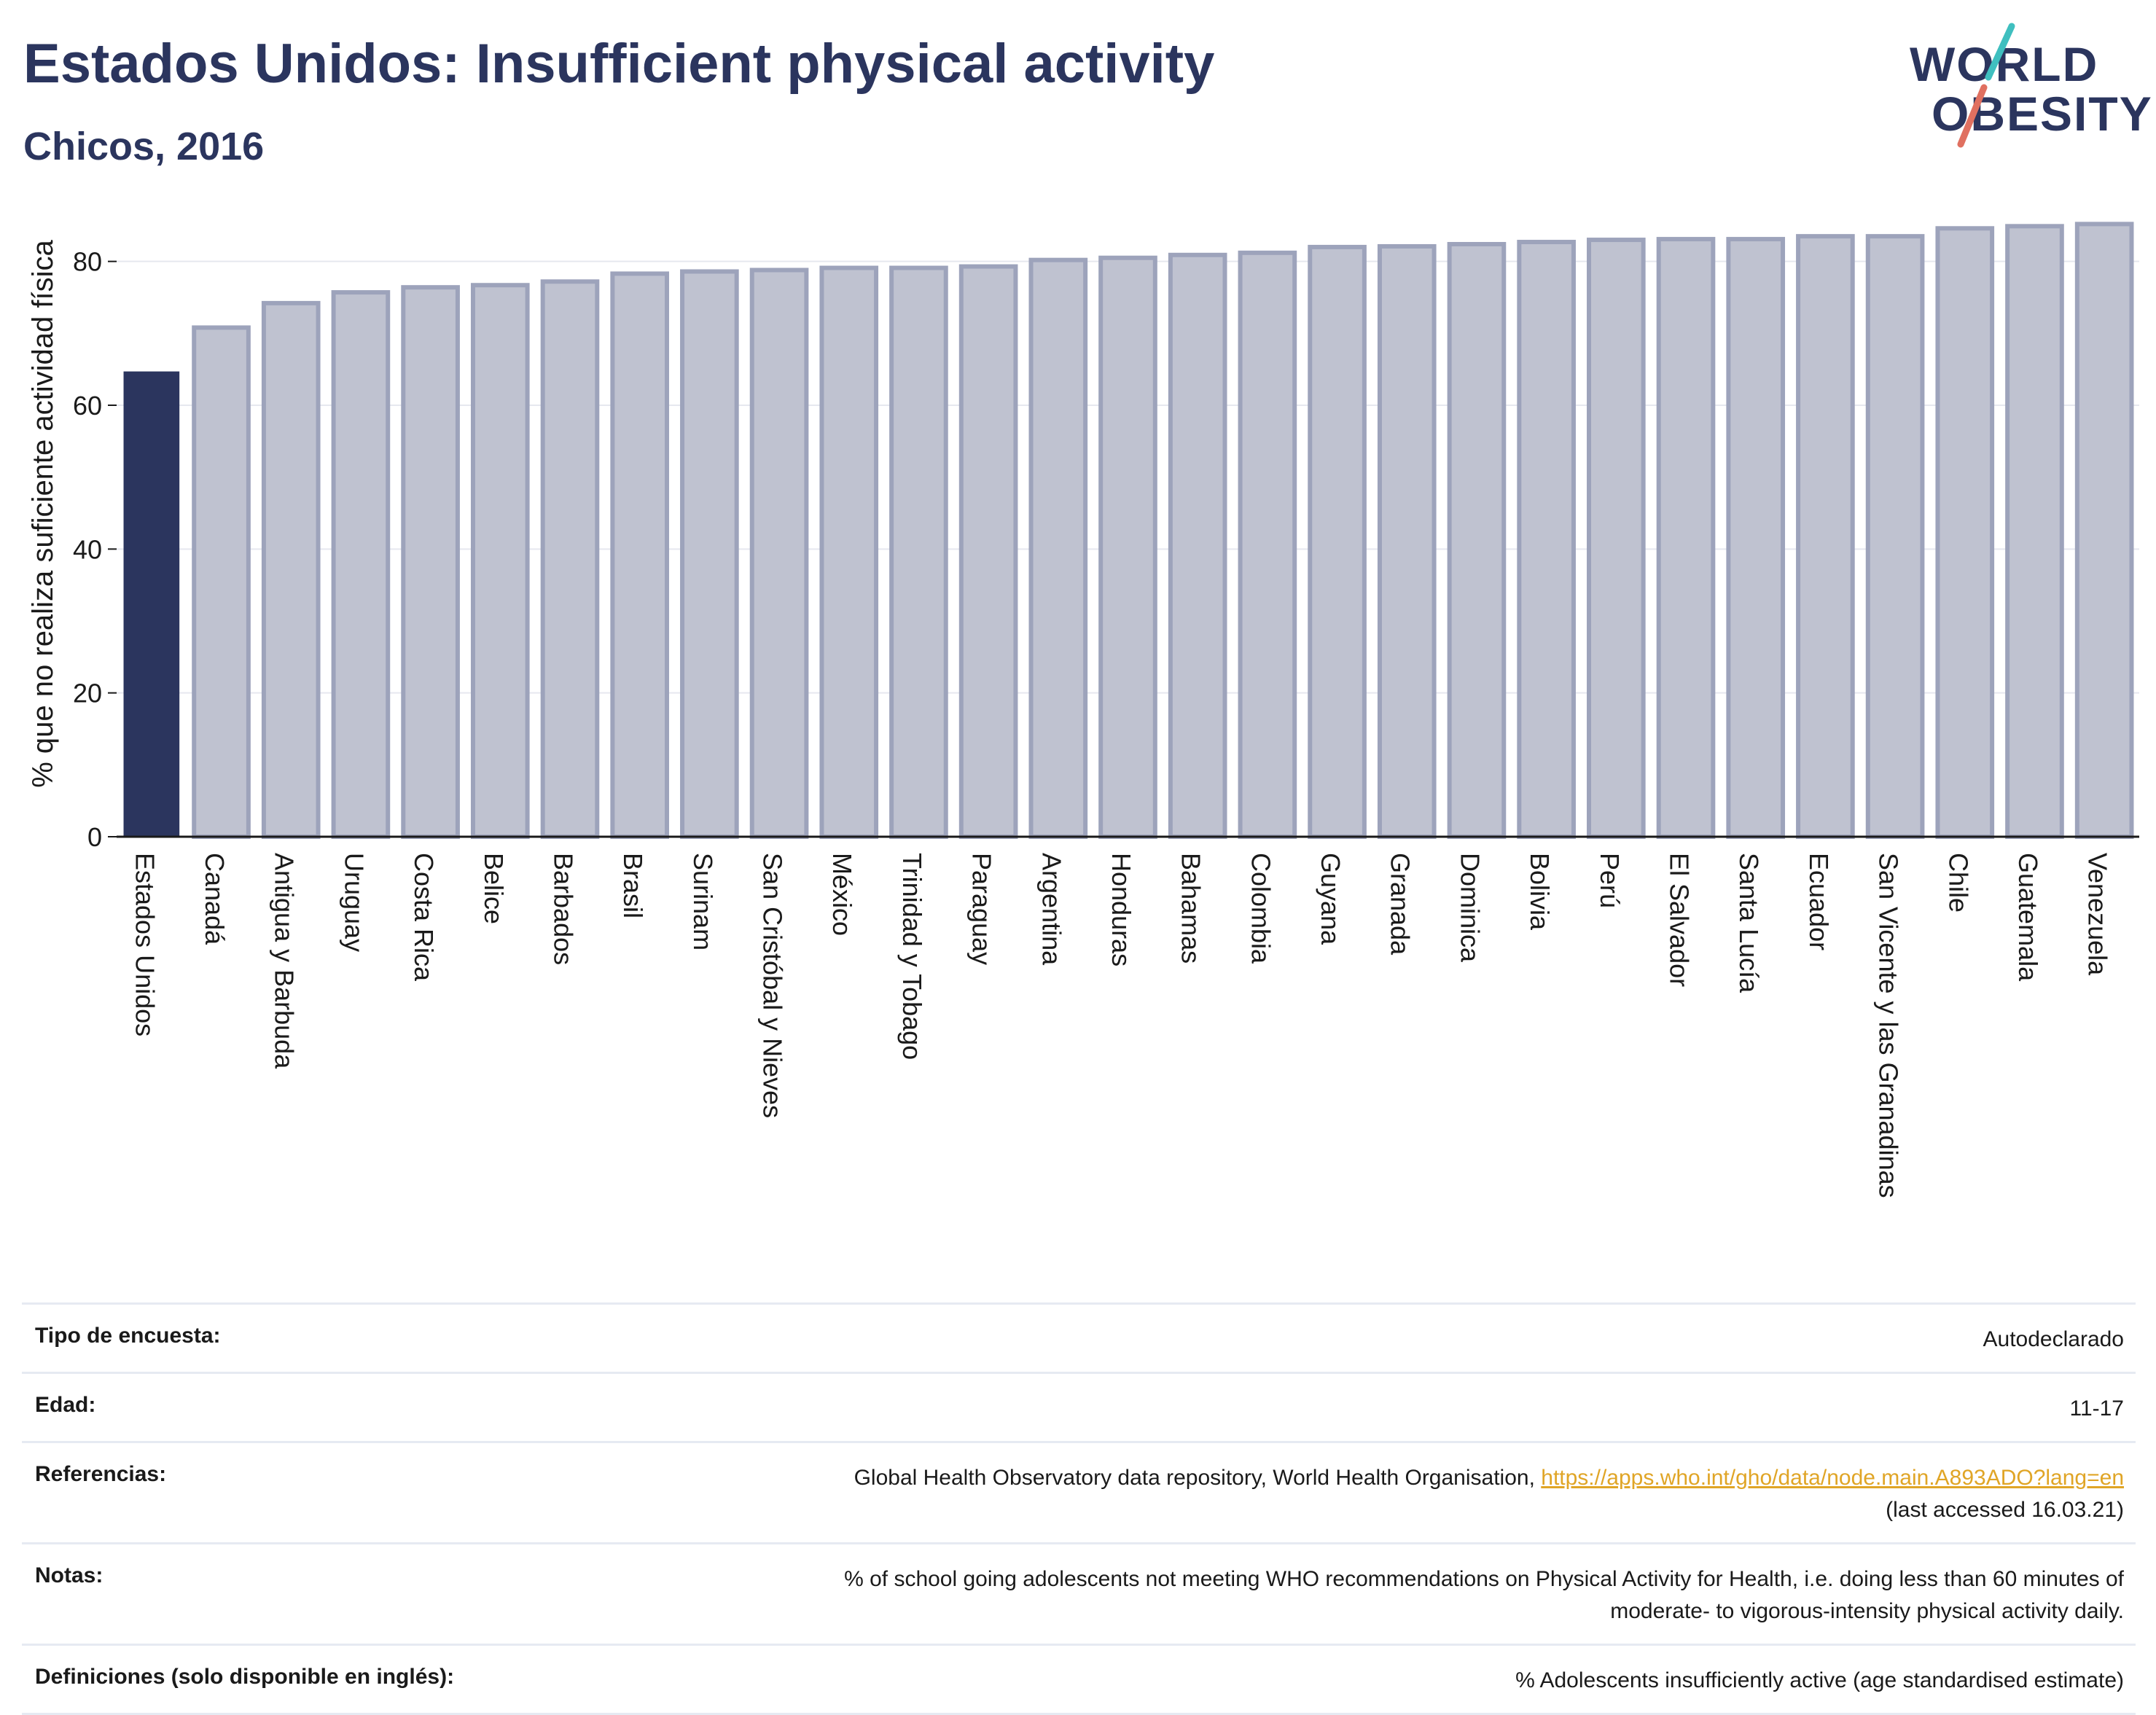 This screenshot has height=1715, width=2156. I want to click on x-tick-label: Antigua y Barbuda, so click(285, 961).